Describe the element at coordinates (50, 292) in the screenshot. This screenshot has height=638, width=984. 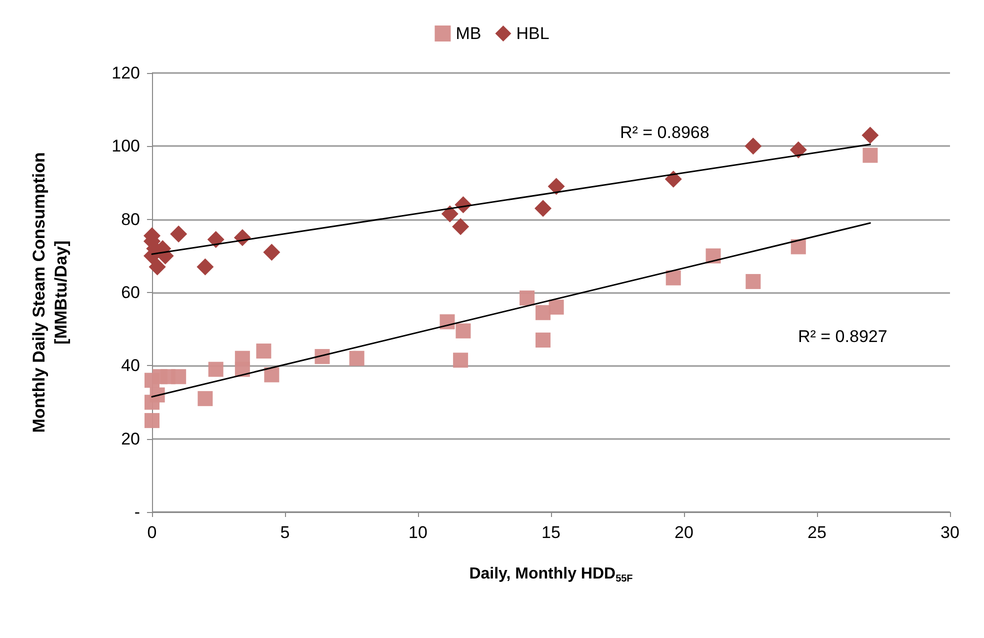
I see `y-axis-title: Monthly Daily Steam Consumption [MMBtu/Day]` at that location.